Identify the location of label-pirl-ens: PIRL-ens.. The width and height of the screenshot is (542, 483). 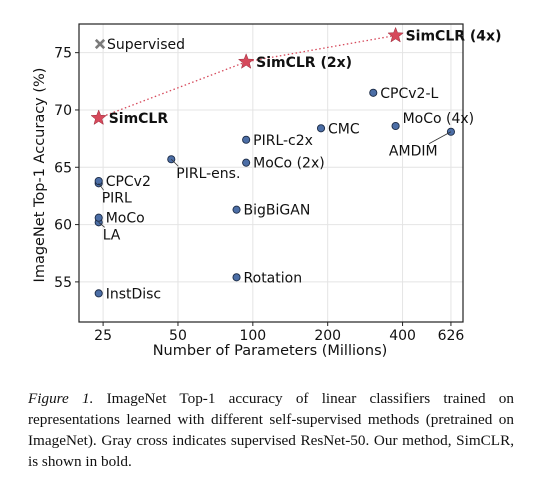
(208, 174).